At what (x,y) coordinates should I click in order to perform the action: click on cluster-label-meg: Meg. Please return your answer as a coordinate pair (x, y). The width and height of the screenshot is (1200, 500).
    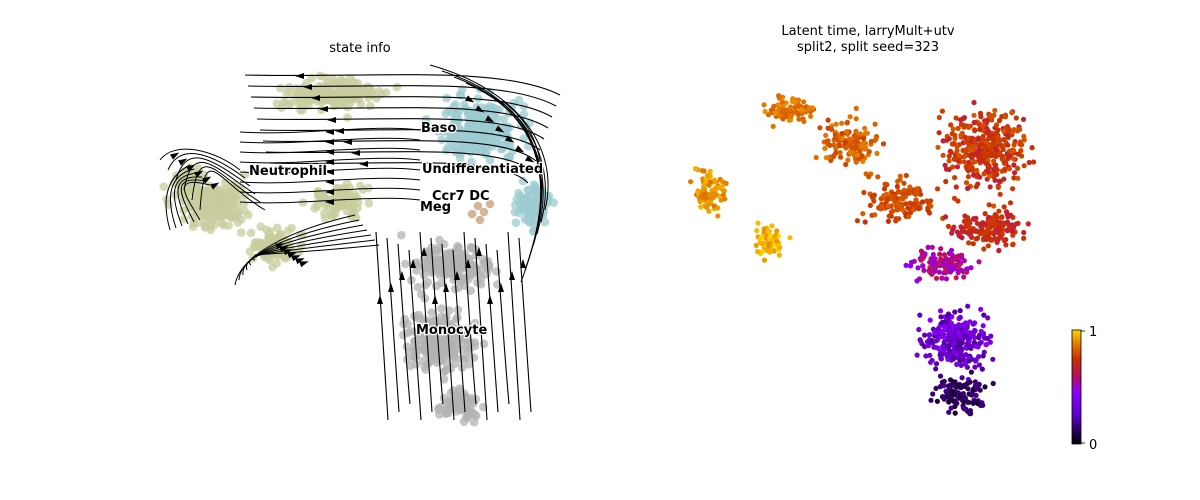
    Looking at the image, I should click on (435, 207).